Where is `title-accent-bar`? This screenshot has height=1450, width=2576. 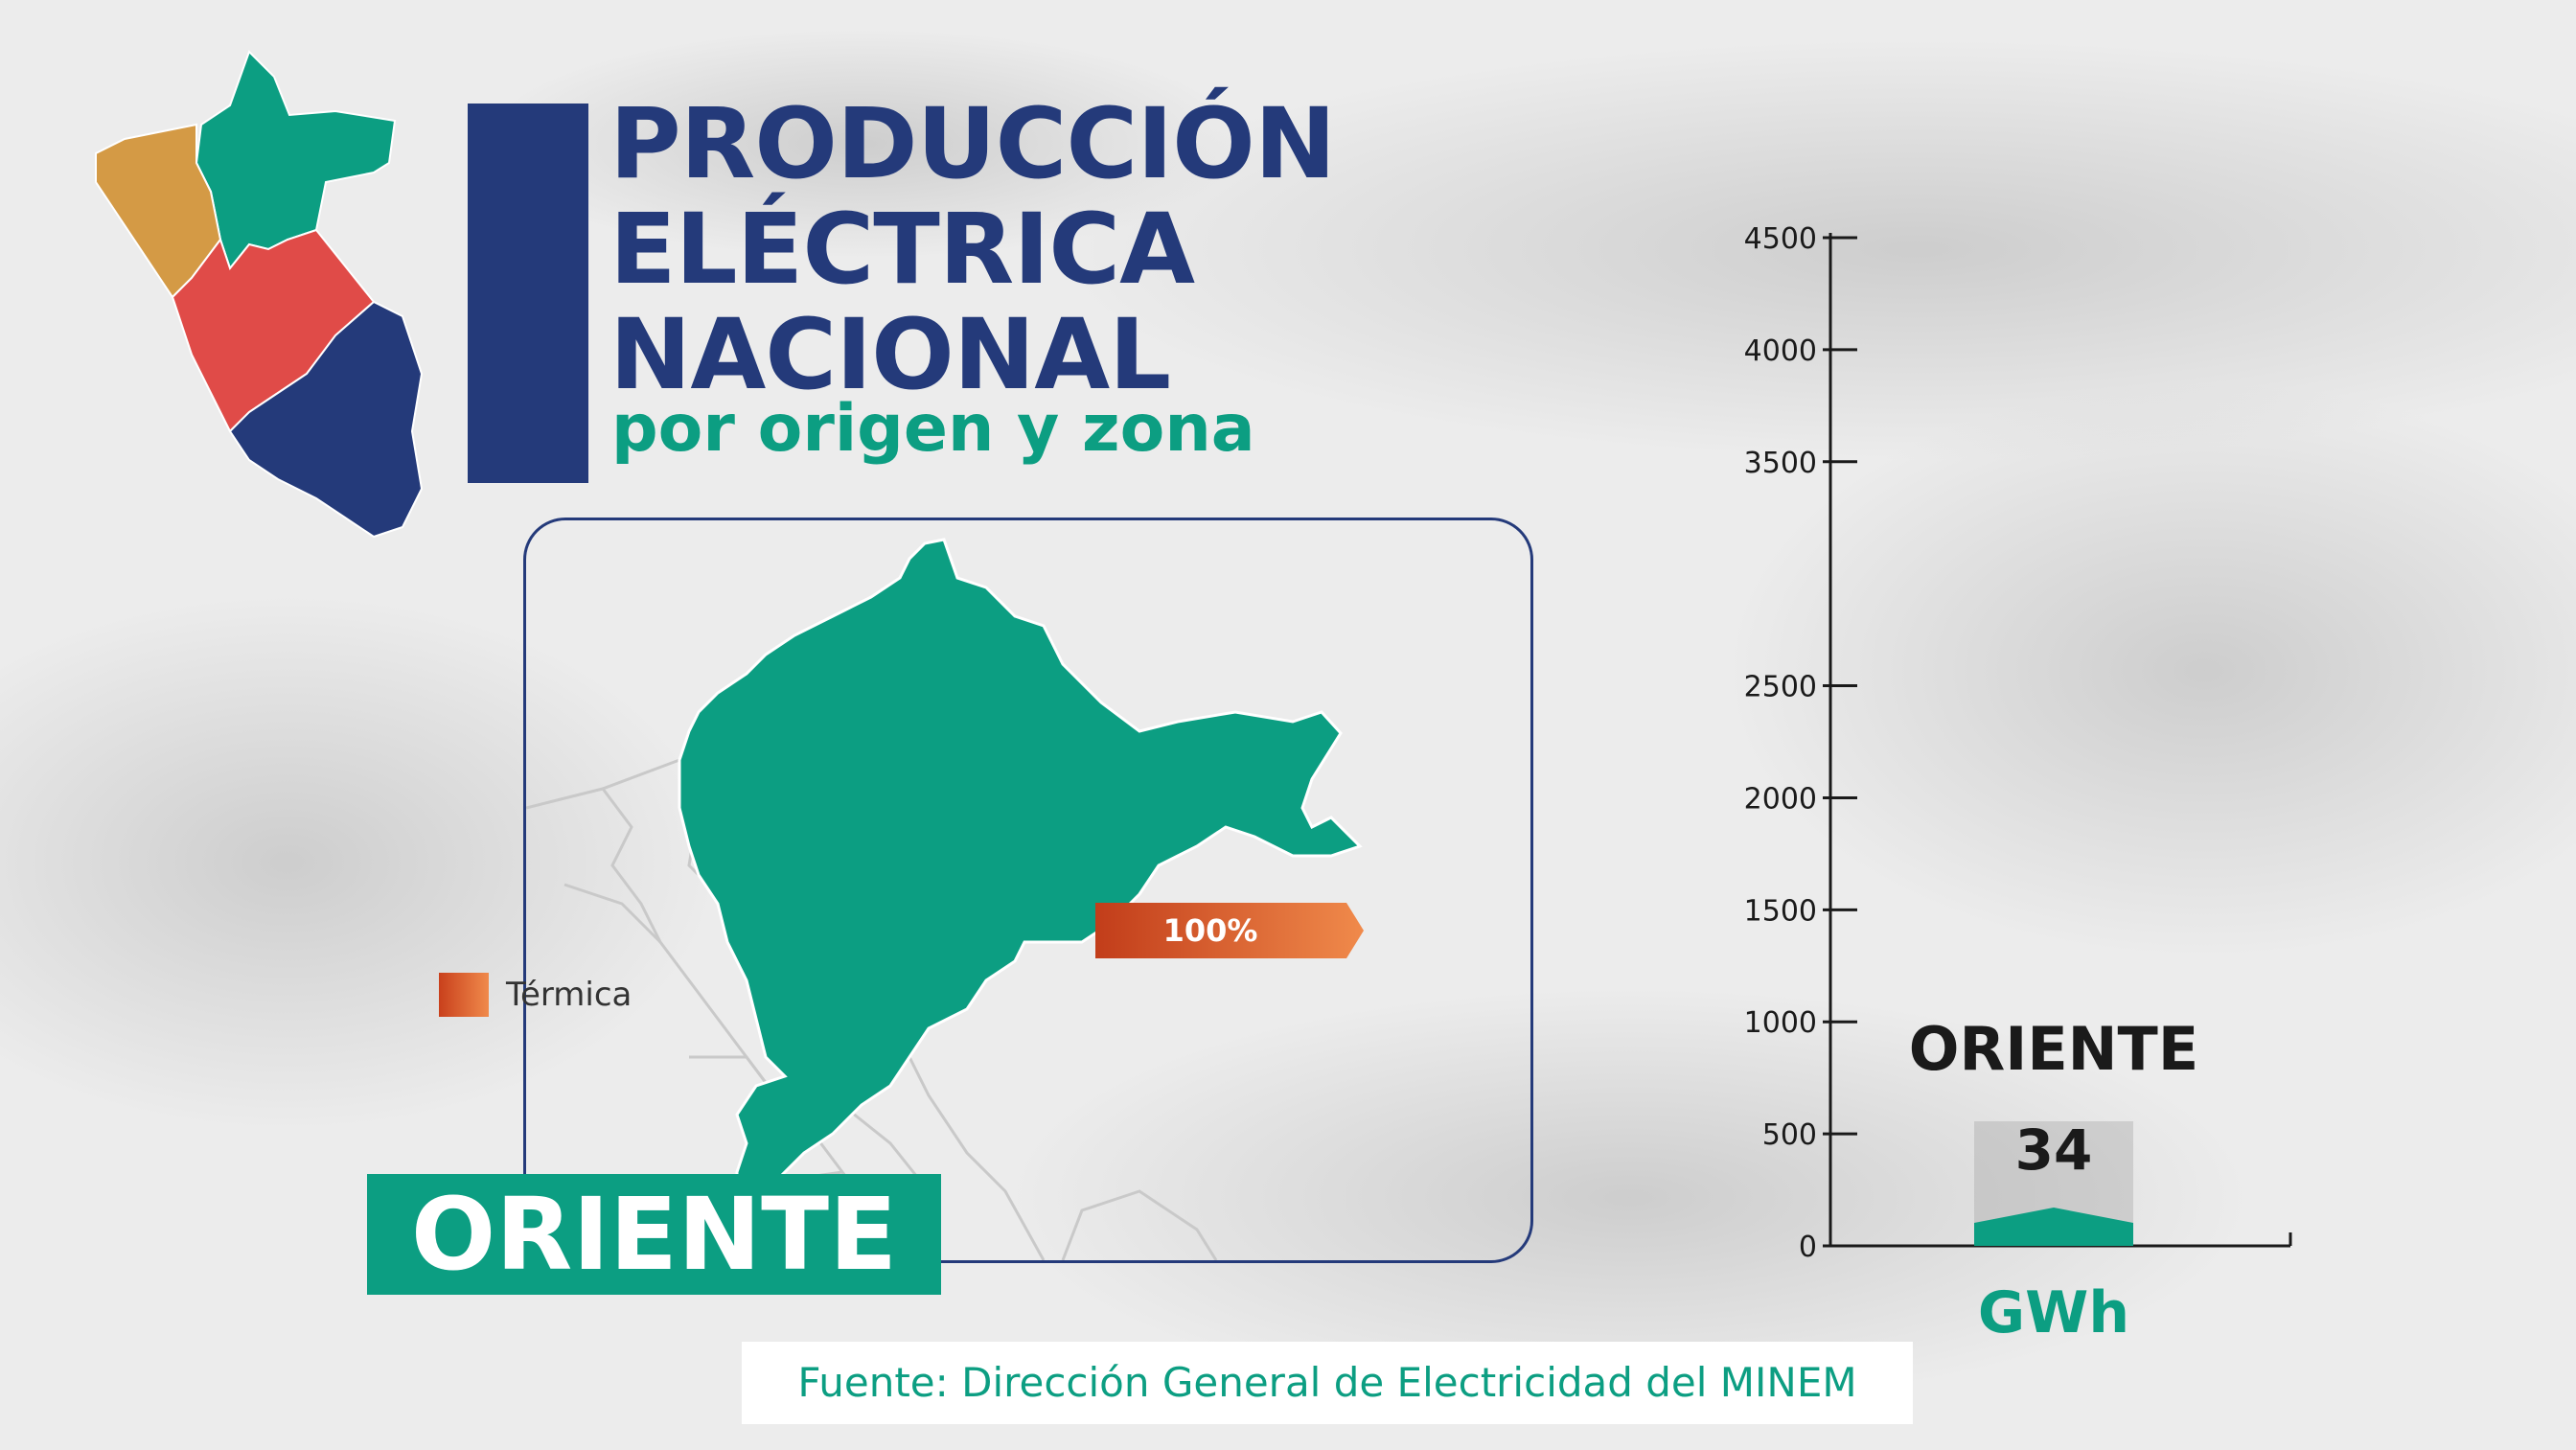
title-accent-bar is located at coordinates (528, 293).